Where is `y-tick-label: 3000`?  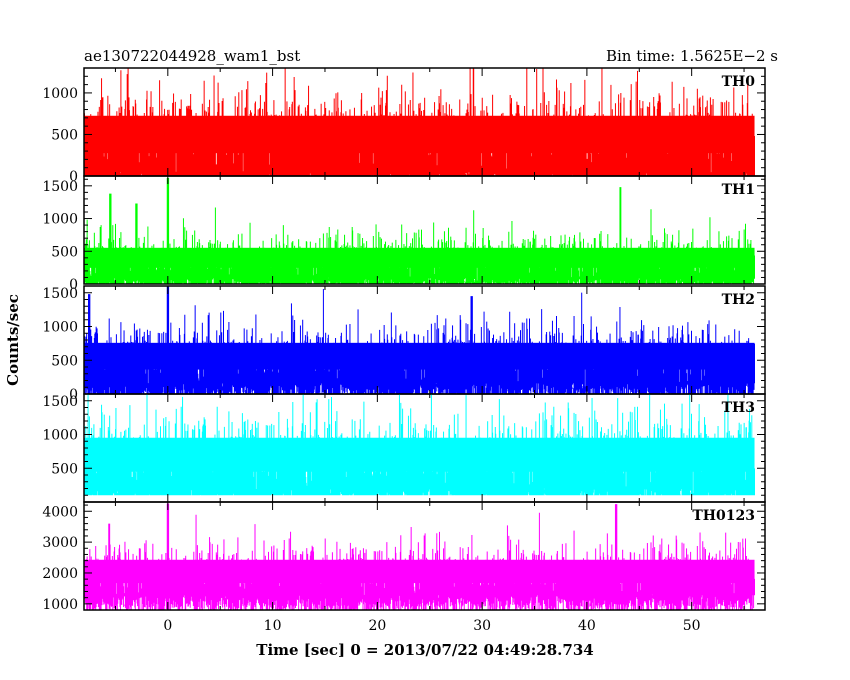
y-tick-label: 3000 is located at coordinates (60, 543).